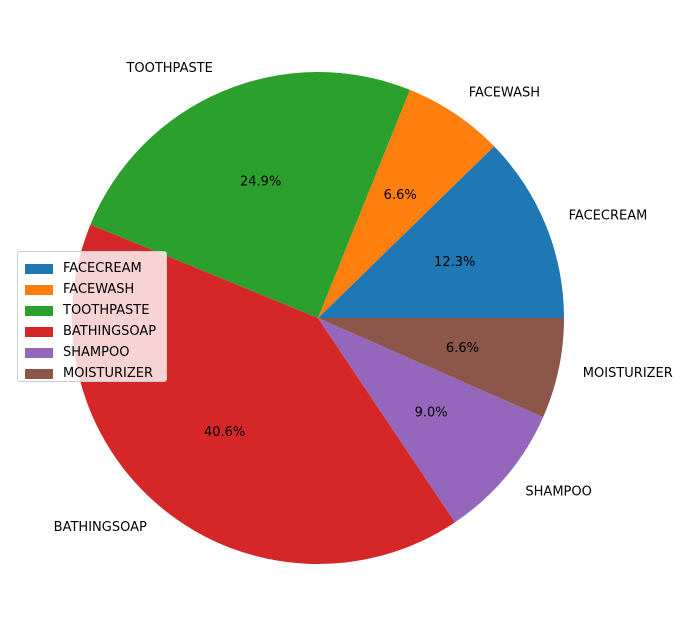  Describe the element at coordinates (100, 527) in the screenshot. I see `slice-label-bathingsoap: BATHINGSOAP` at that location.